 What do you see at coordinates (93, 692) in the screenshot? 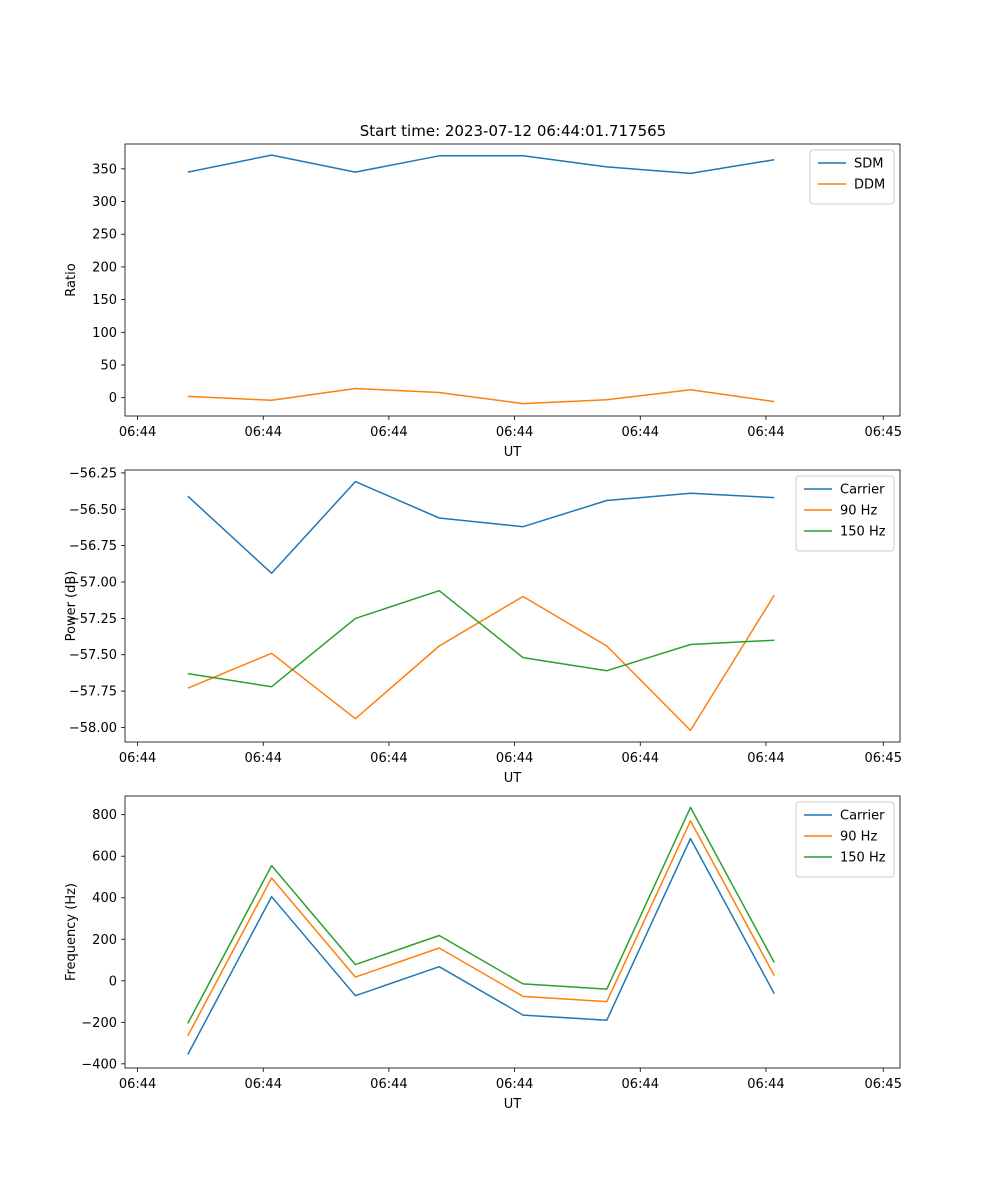
I see `y-tick-label: −57.75` at bounding box center [93, 692].